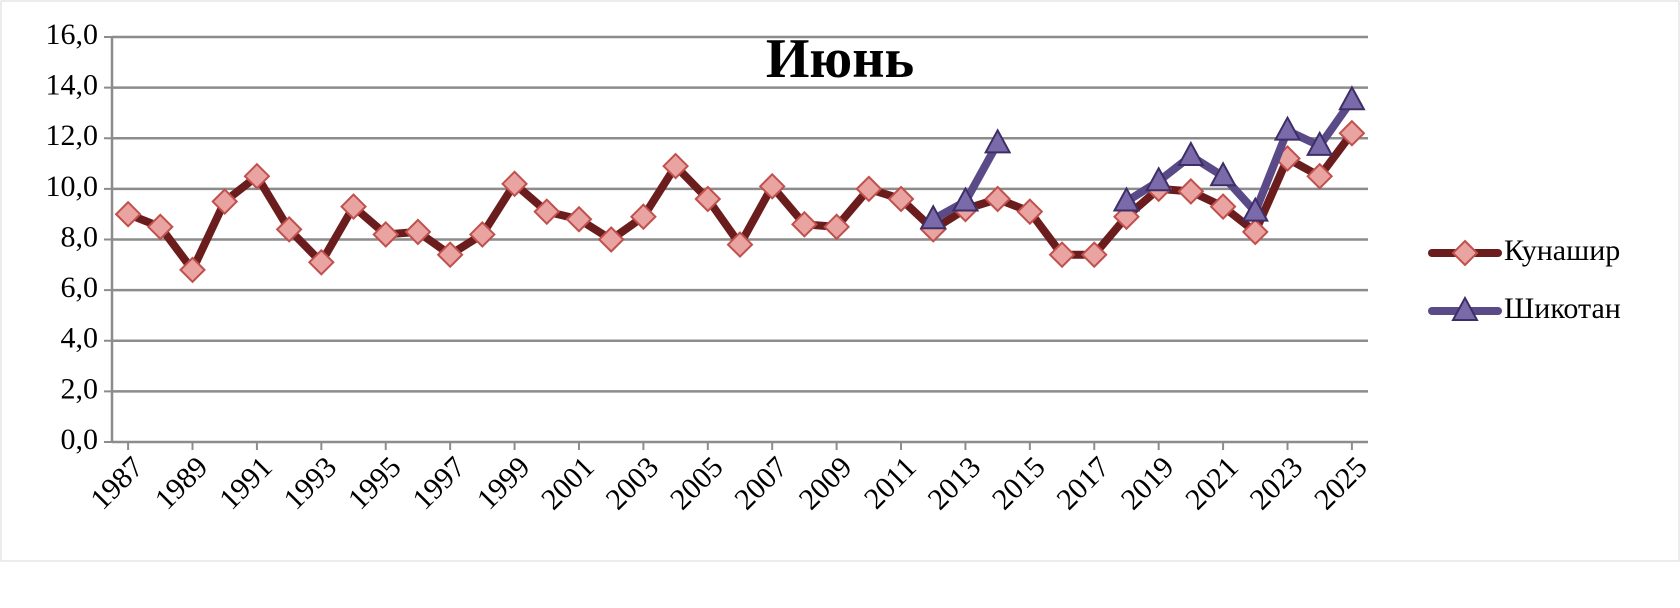 This screenshot has height=608, width=1680. What do you see at coordinates (80, 236) in the screenshot?
I see `y-tick-label: 8,0` at bounding box center [80, 236].